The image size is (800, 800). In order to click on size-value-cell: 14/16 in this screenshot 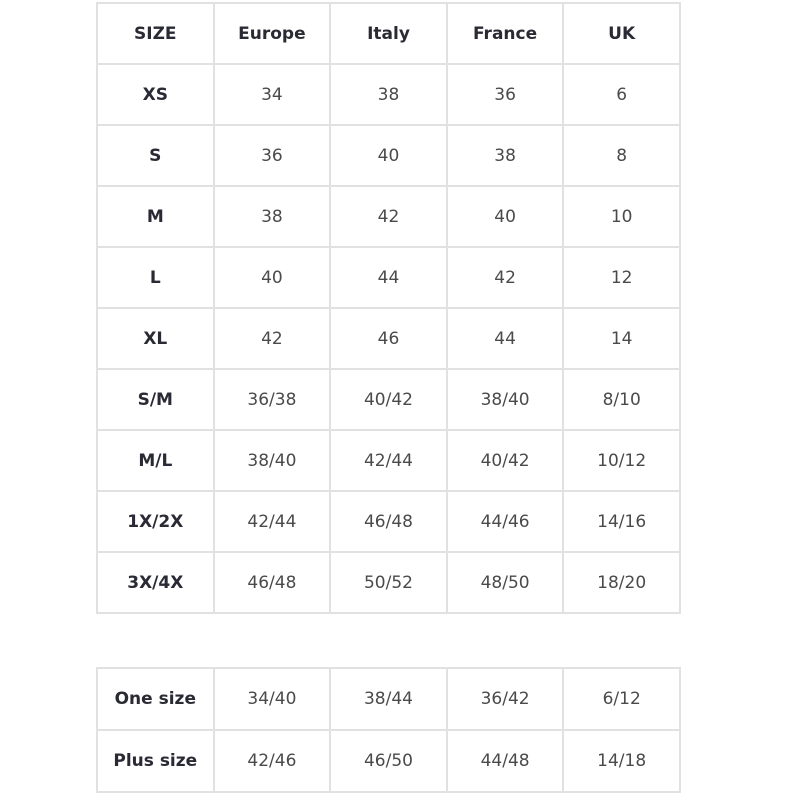, I will do `click(621, 521)`.